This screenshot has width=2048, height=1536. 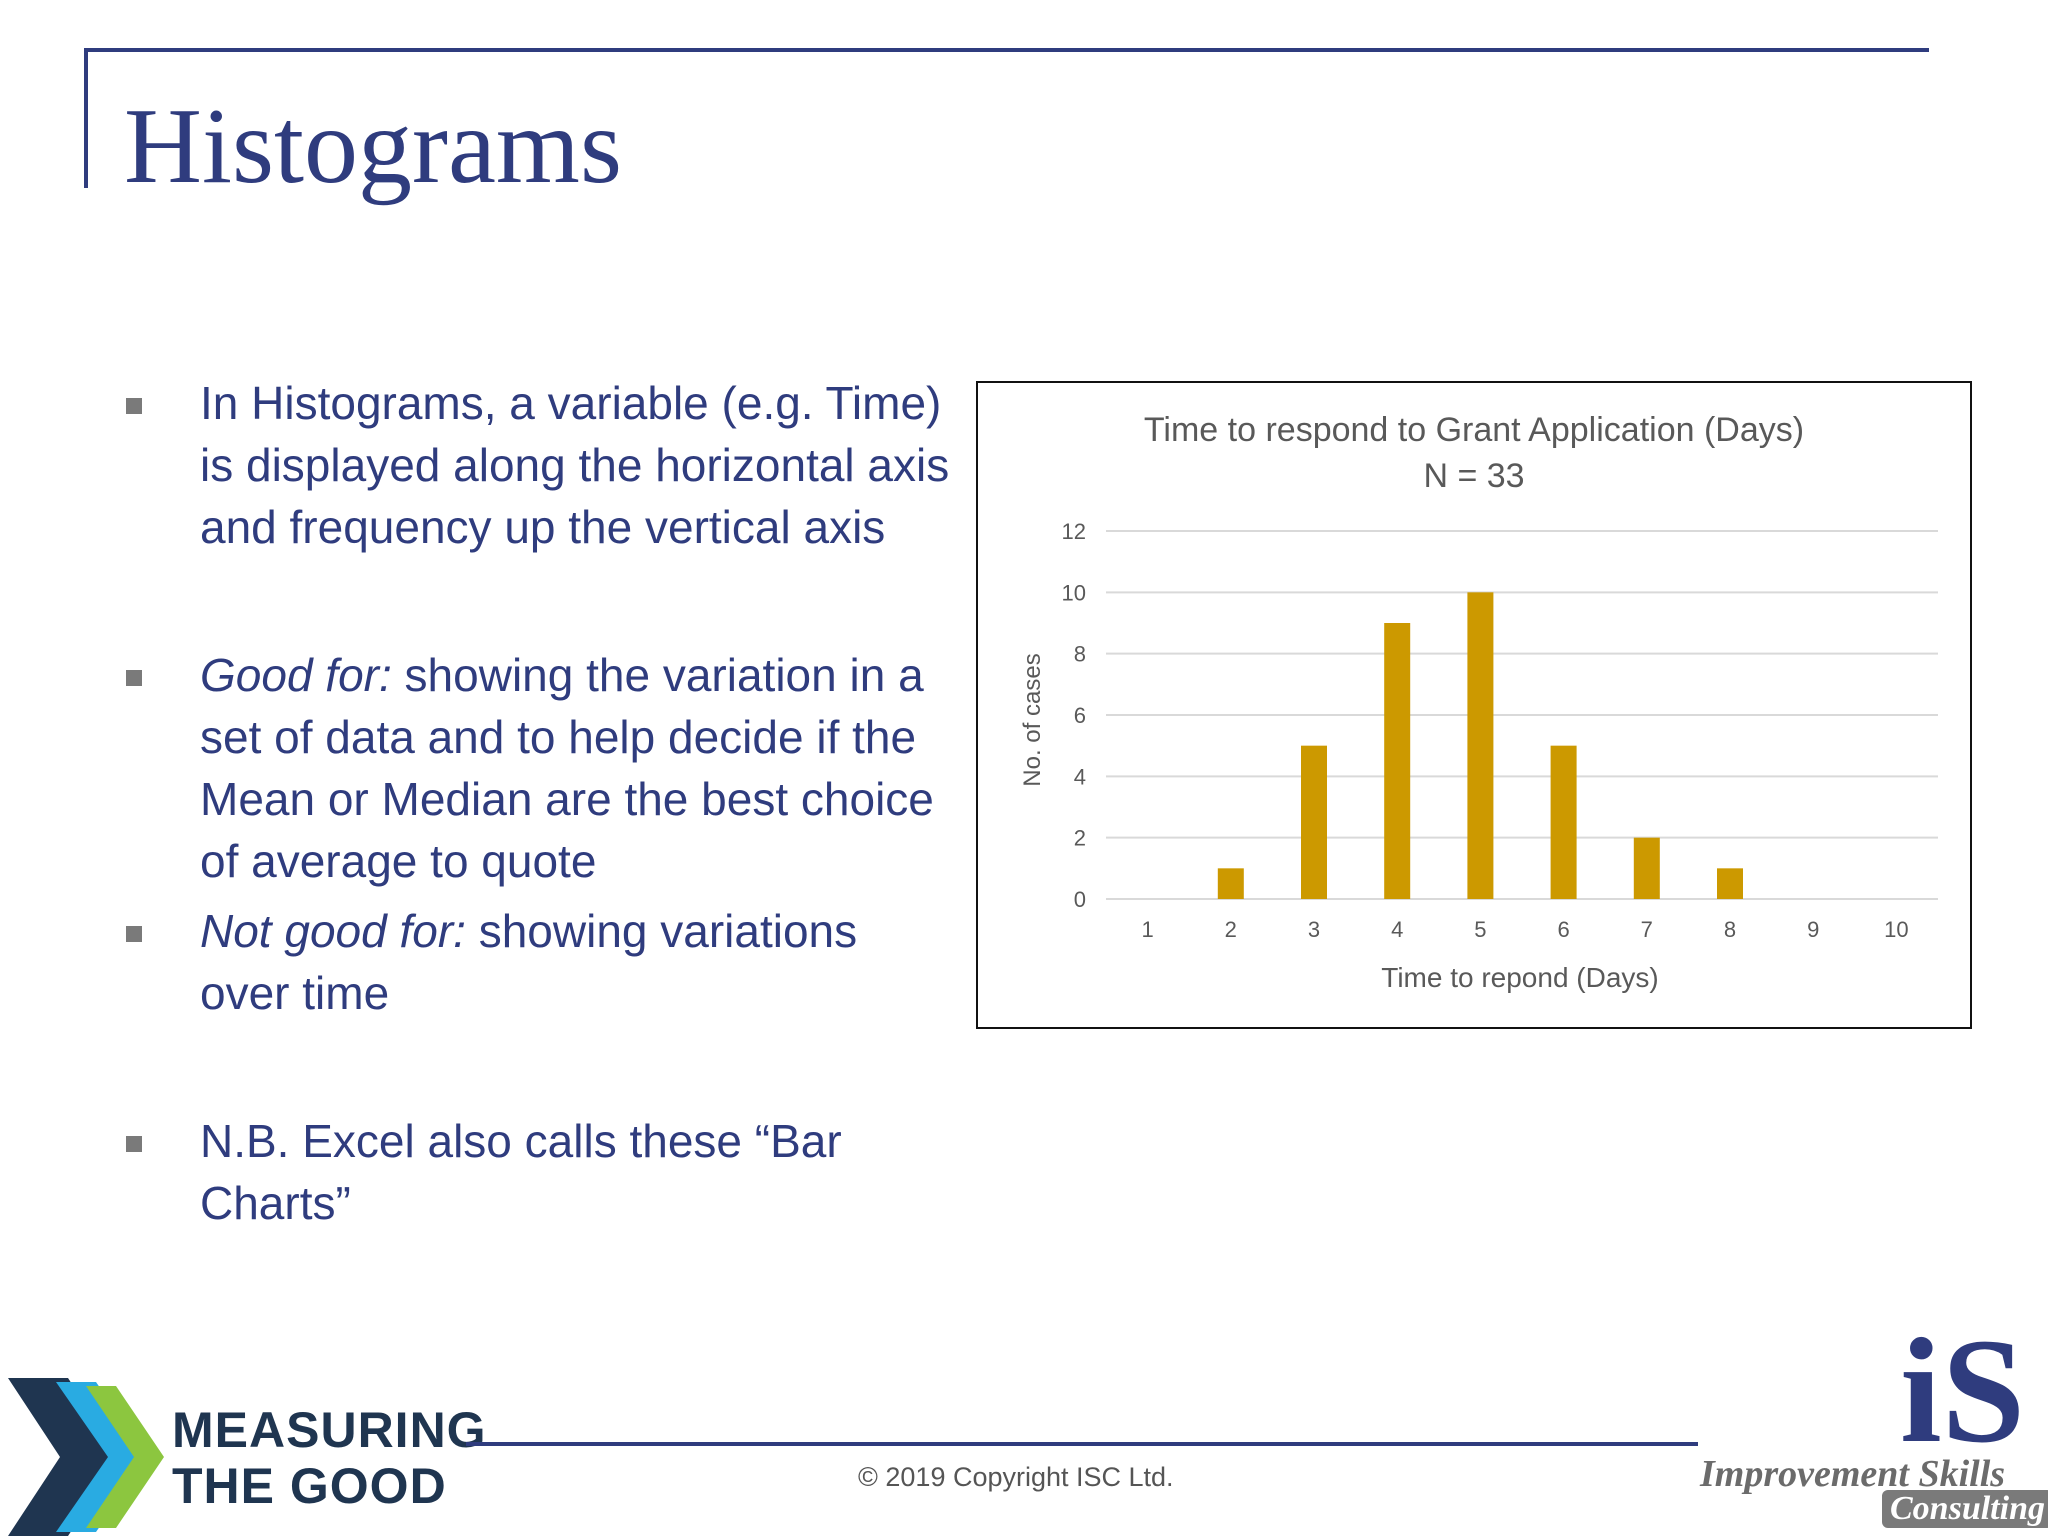 What do you see at coordinates (1473, 476) in the screenshot?
I see `chart-subtitle: N = 33` at bounding box center [1473, 476].